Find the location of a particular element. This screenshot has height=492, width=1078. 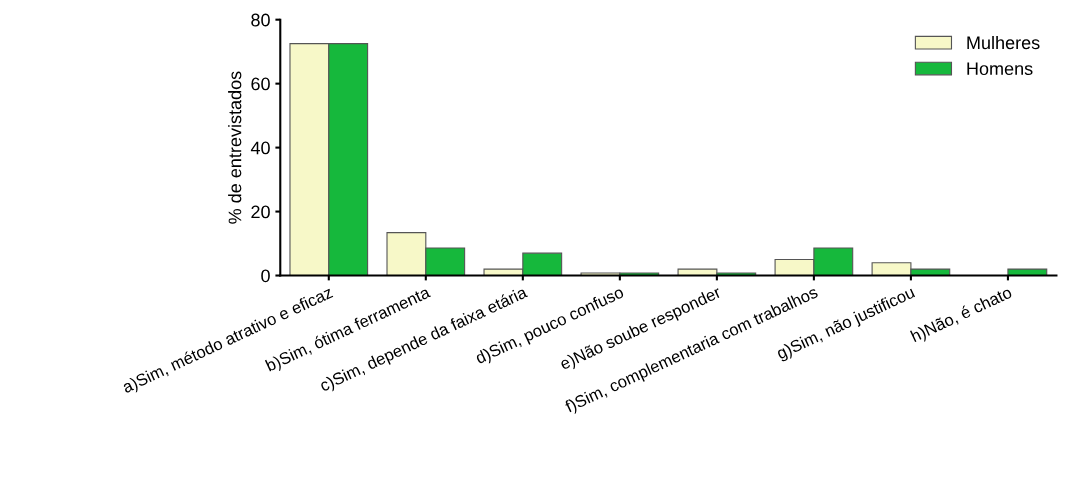

y-tick-label: 0 is located at coordinates (265, 276).